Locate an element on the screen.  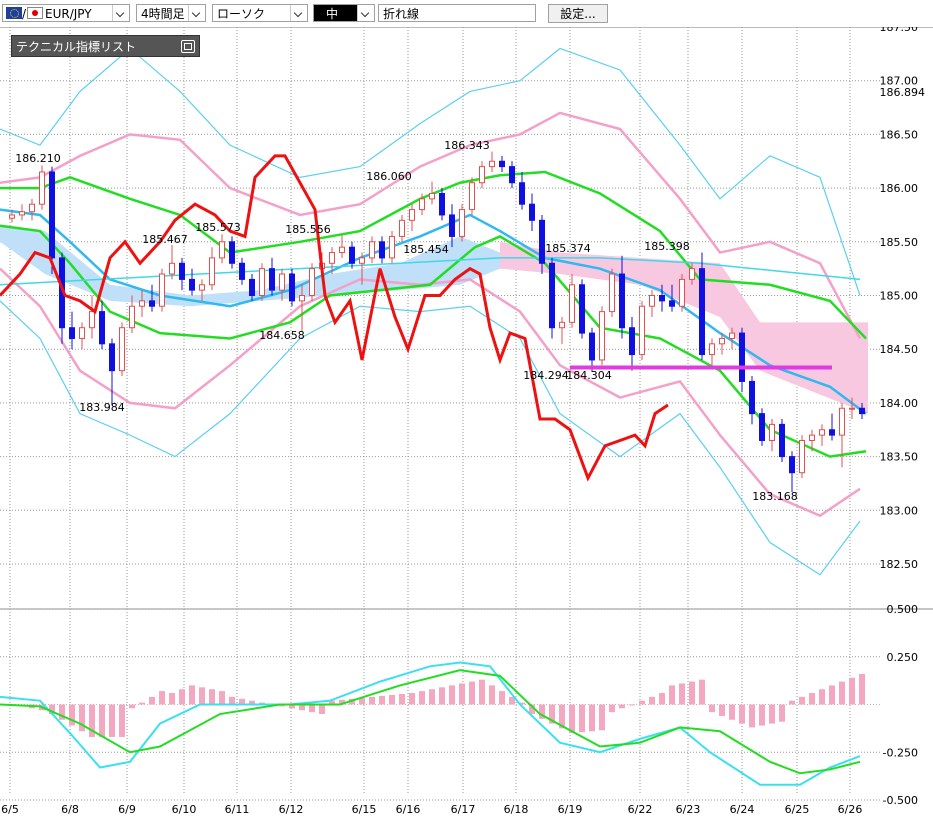
line-type-select: 折れ線 is located at coordinates (457, 13).